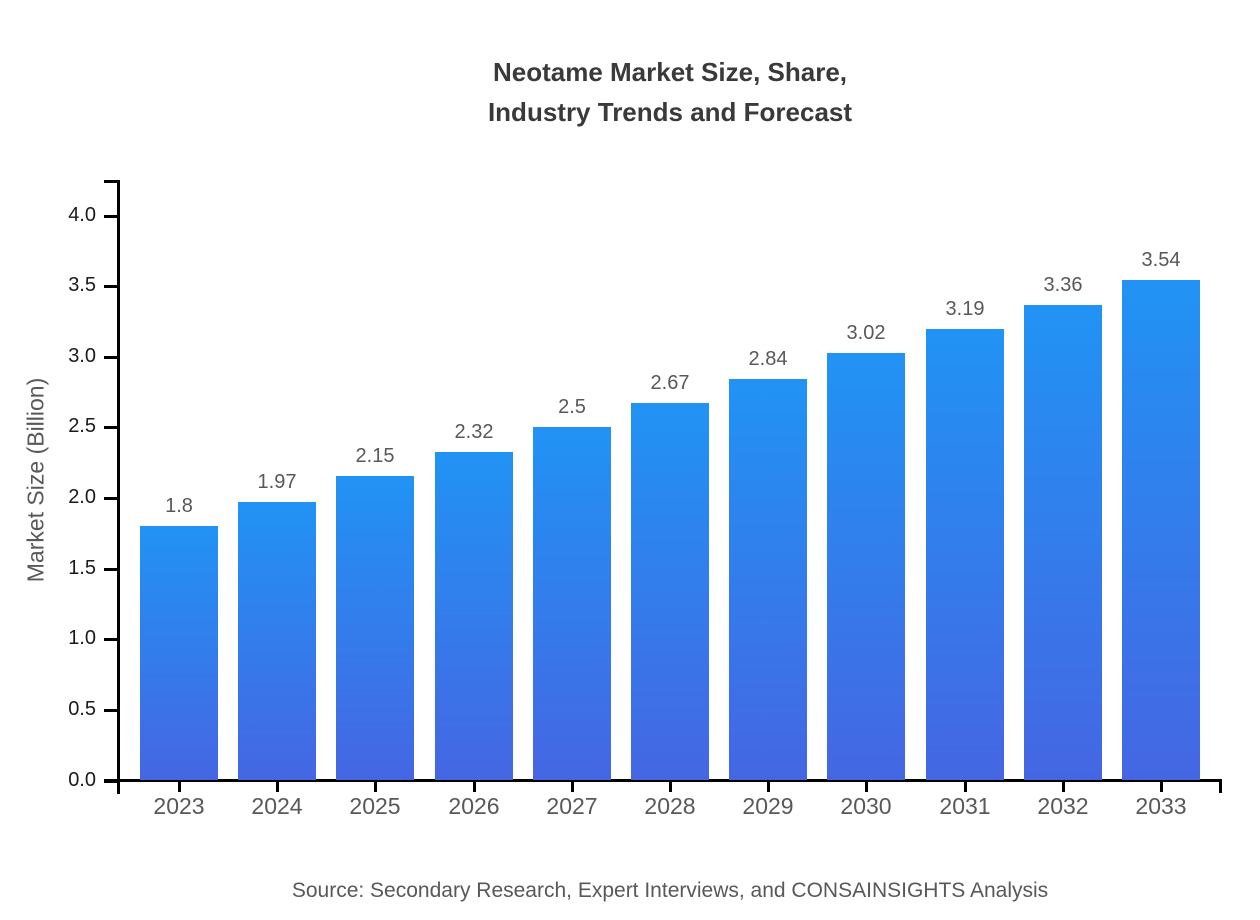  I want to click on bar-2032, so click(1063, 542).